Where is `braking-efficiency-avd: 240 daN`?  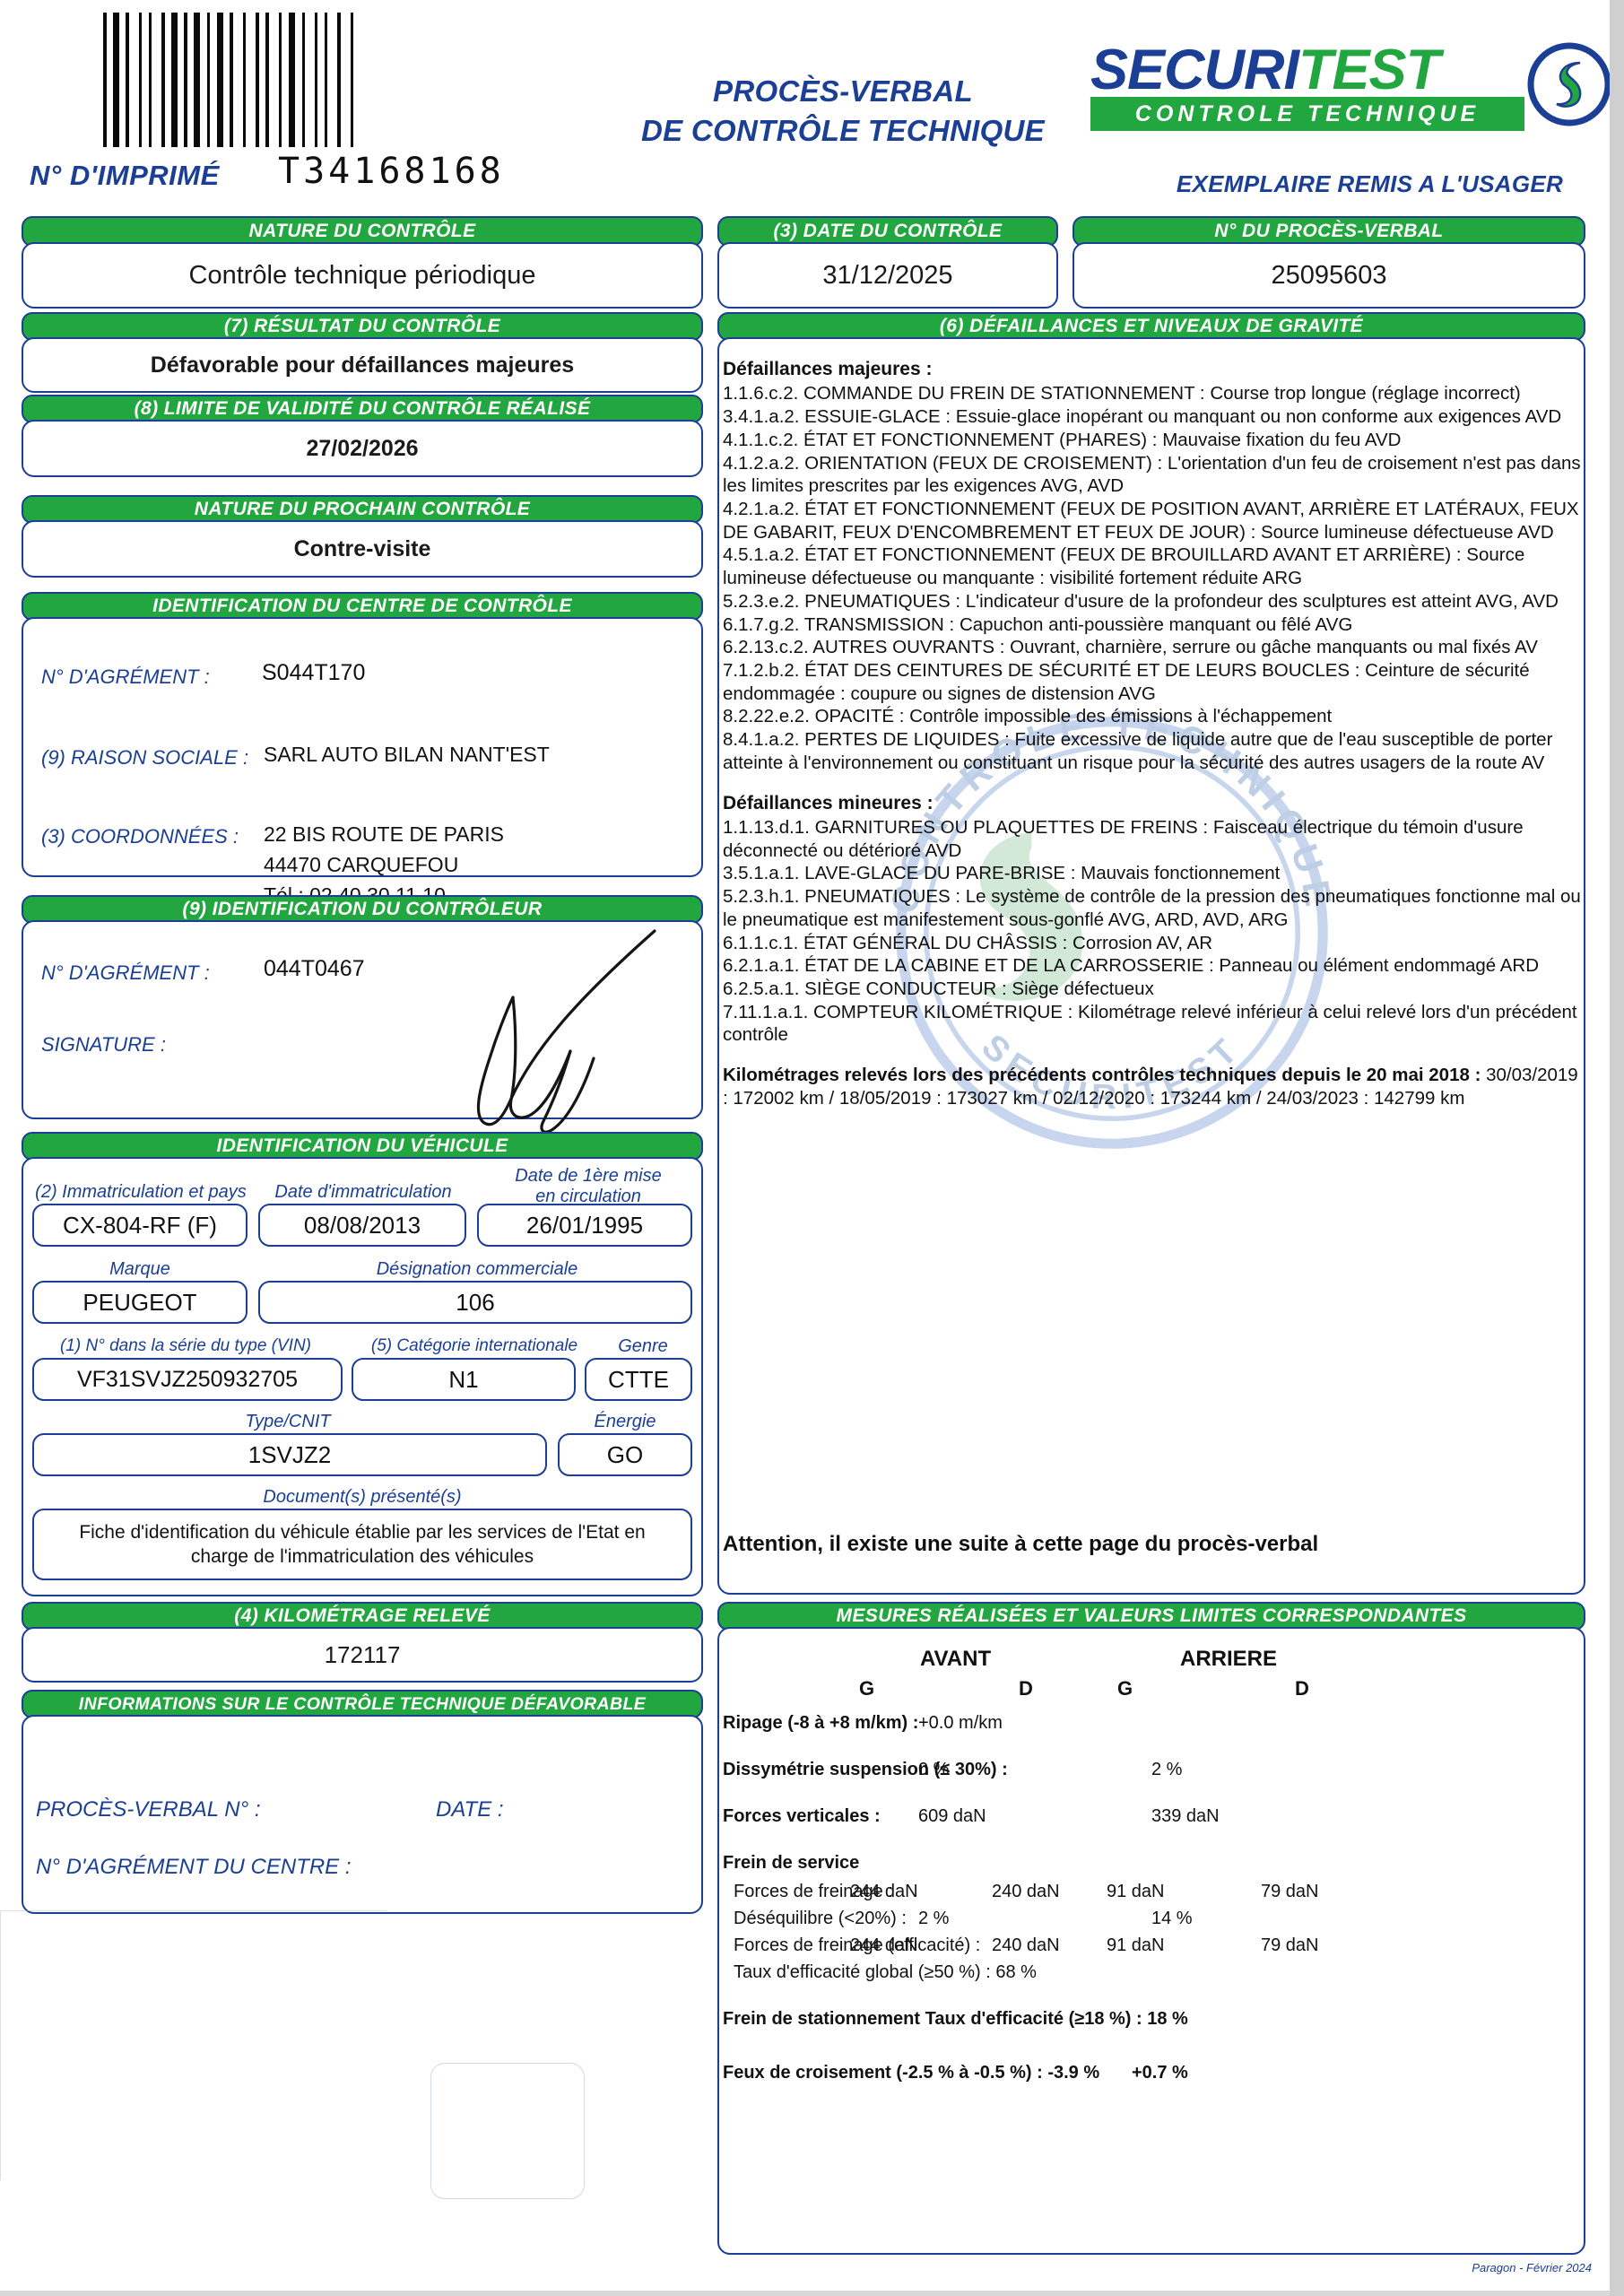
braking-efficiency-avd: 240 daN is located at coordinates (1026, 1945).